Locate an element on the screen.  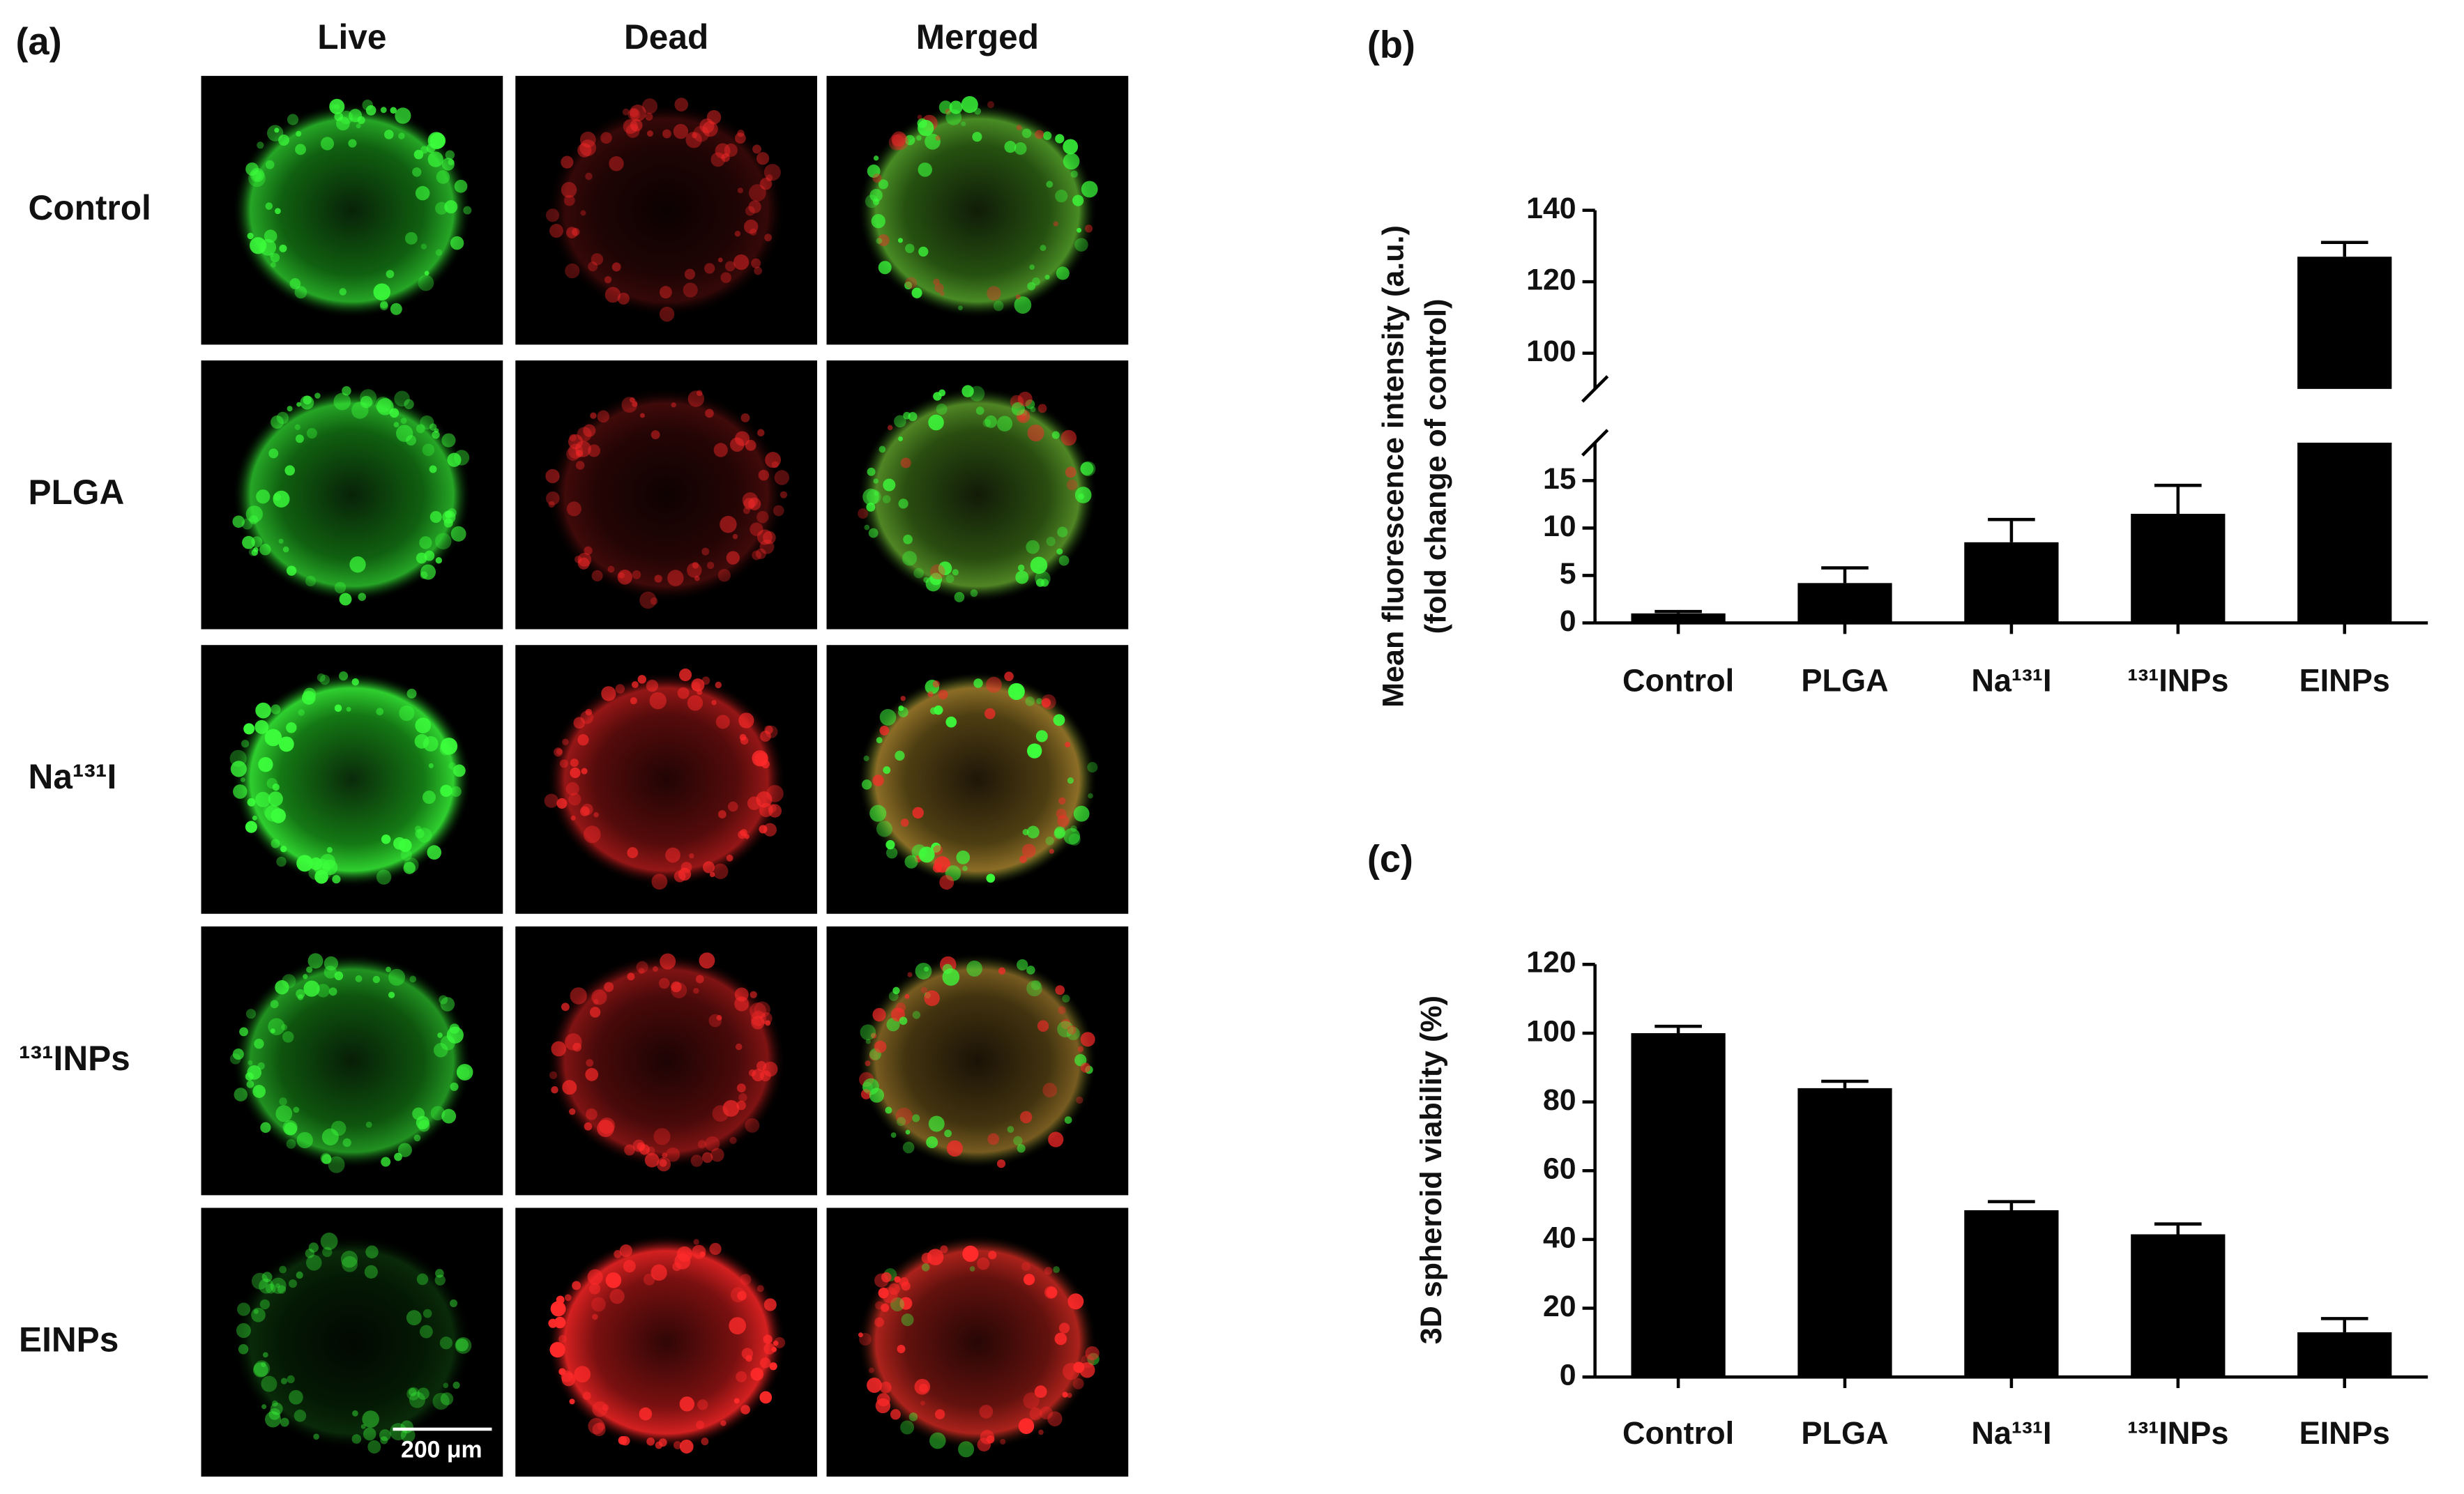
y-axis-label: 3D spheroid viability (%) is located at coordinates (1431, 1170).